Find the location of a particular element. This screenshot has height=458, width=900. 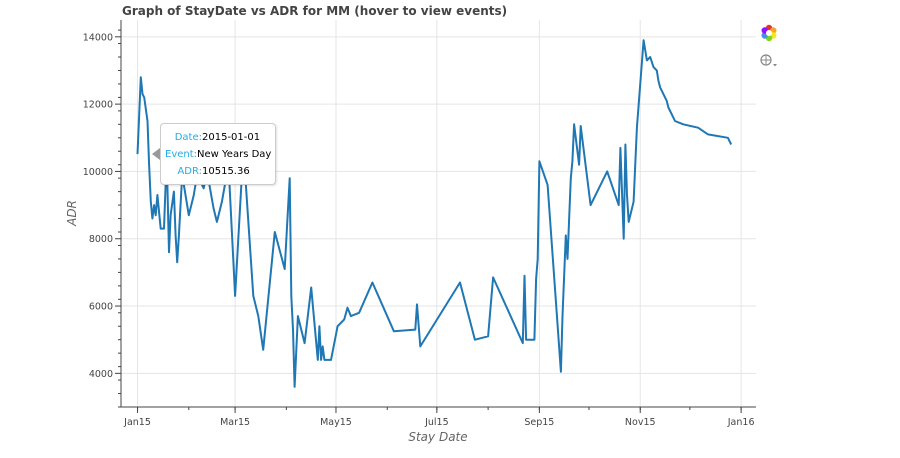

tooltip-adr-value: 10515.36 is located at coordinates (226, 171).